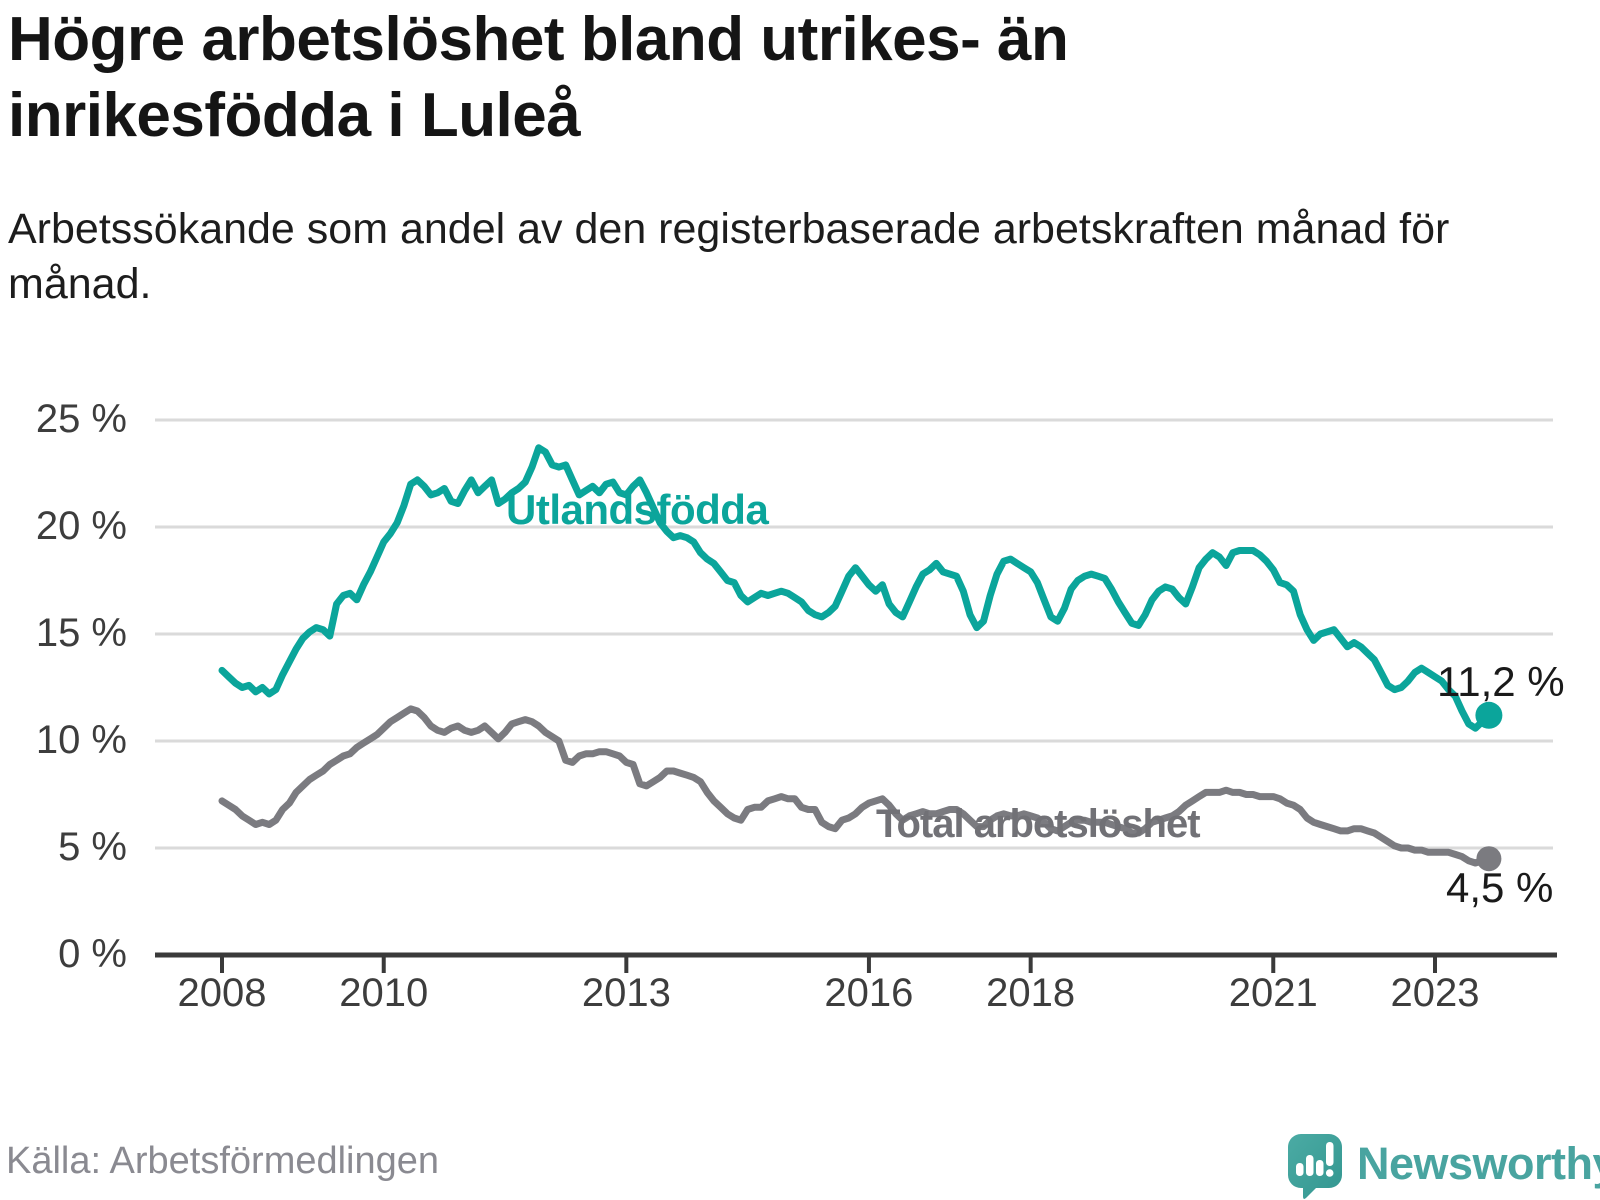 The width and height of the screenshot is (1600, 1200). What do you see at coordinates (1273, 993) in the screenshot?
I see `x-tick-label: 2021` at bounding box center [1273, 993].